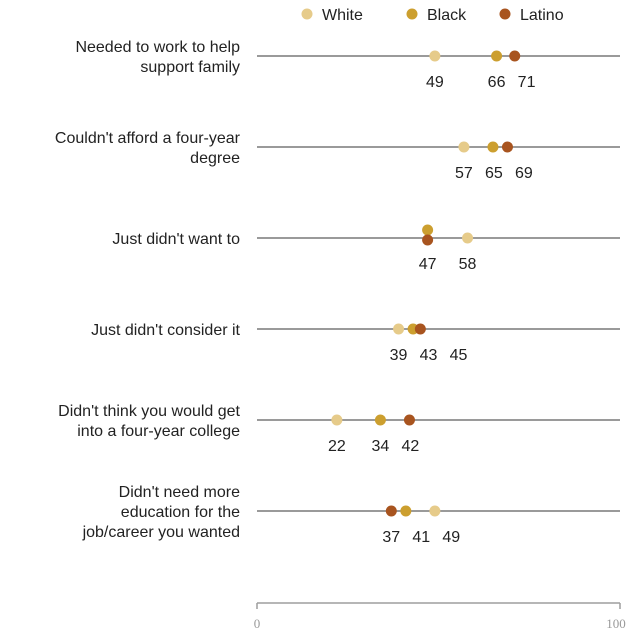 This screenshot has height=634, width=638. I want to click on value-label: 41, so click(421, 537).